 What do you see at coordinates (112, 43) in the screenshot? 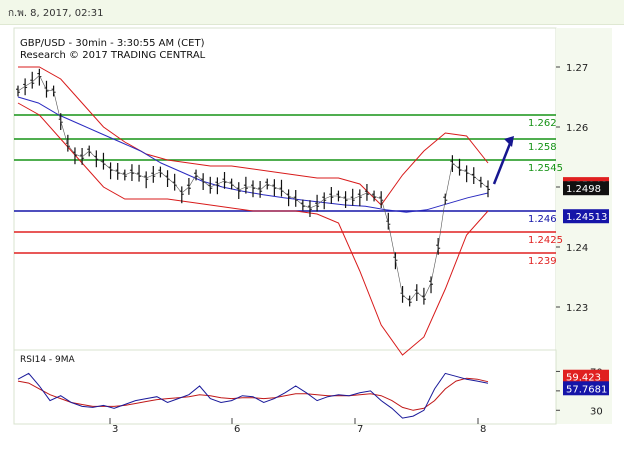
I see `chart-title: GBP/USD - 30min - 3:30:55 AM (CET)` at bounding box center [112, 43].